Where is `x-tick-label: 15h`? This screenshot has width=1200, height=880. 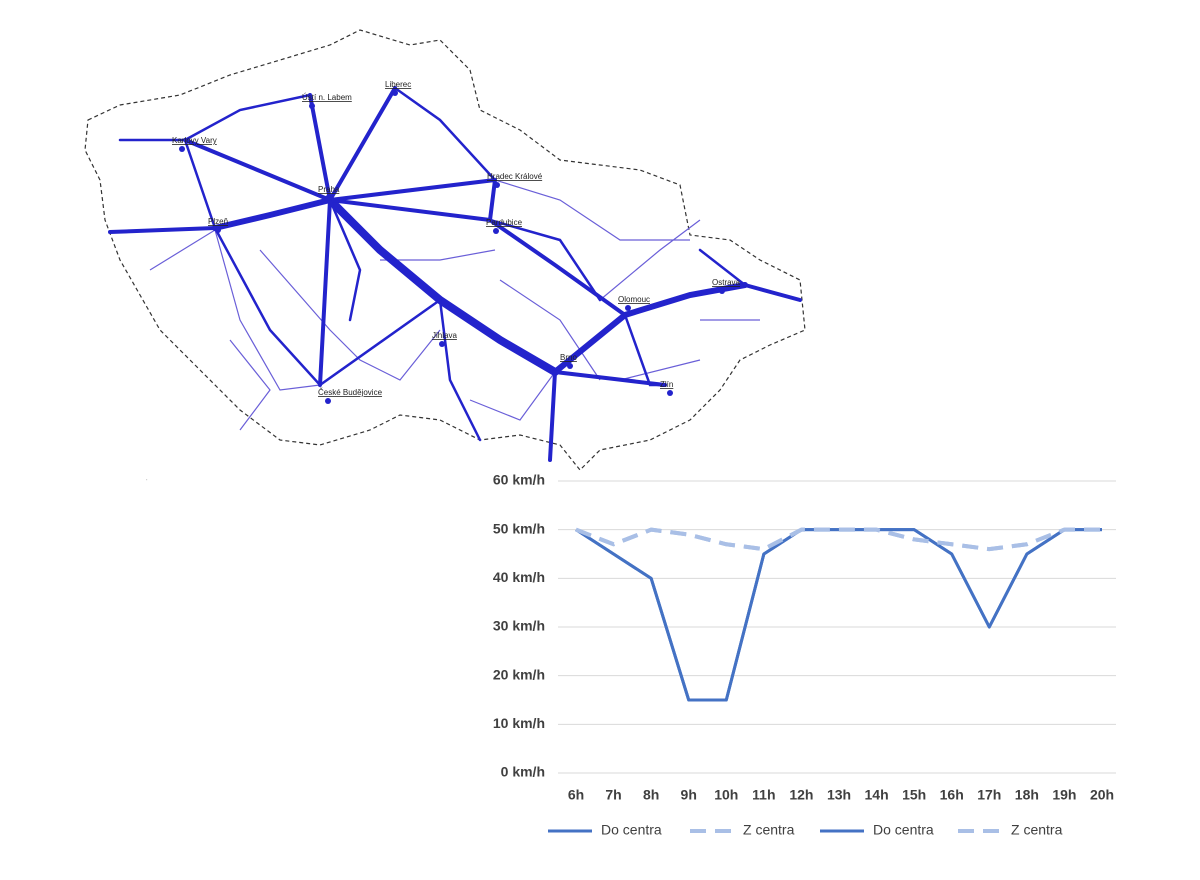
x-tick-label: 15h is located at coordinates (914, 795).